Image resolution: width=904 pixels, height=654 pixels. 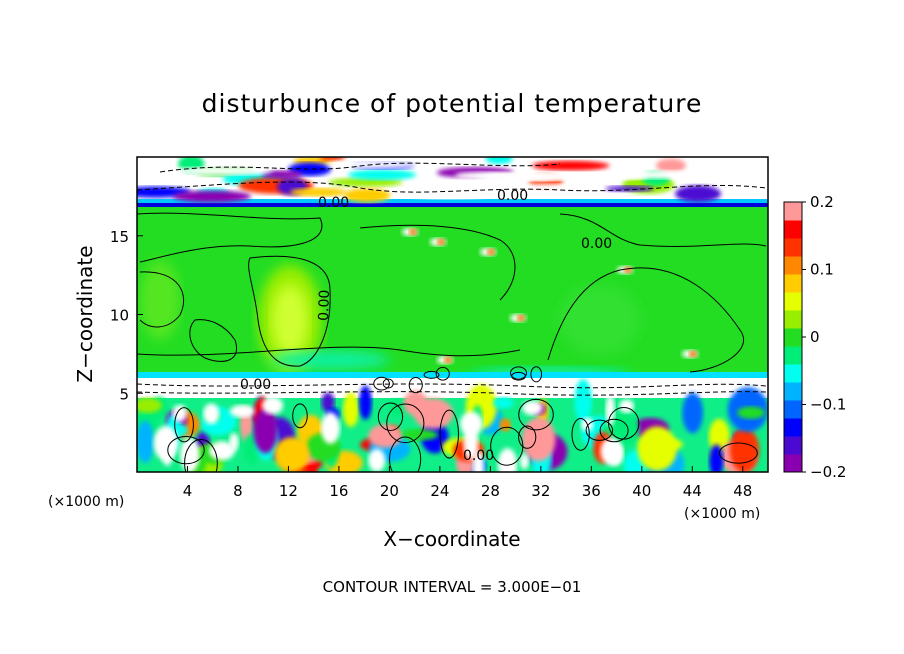 What do you see at coordinates (188, 491) in the screenshot?
I see `x-tick-label: 4` at bounding box center [188, 491].